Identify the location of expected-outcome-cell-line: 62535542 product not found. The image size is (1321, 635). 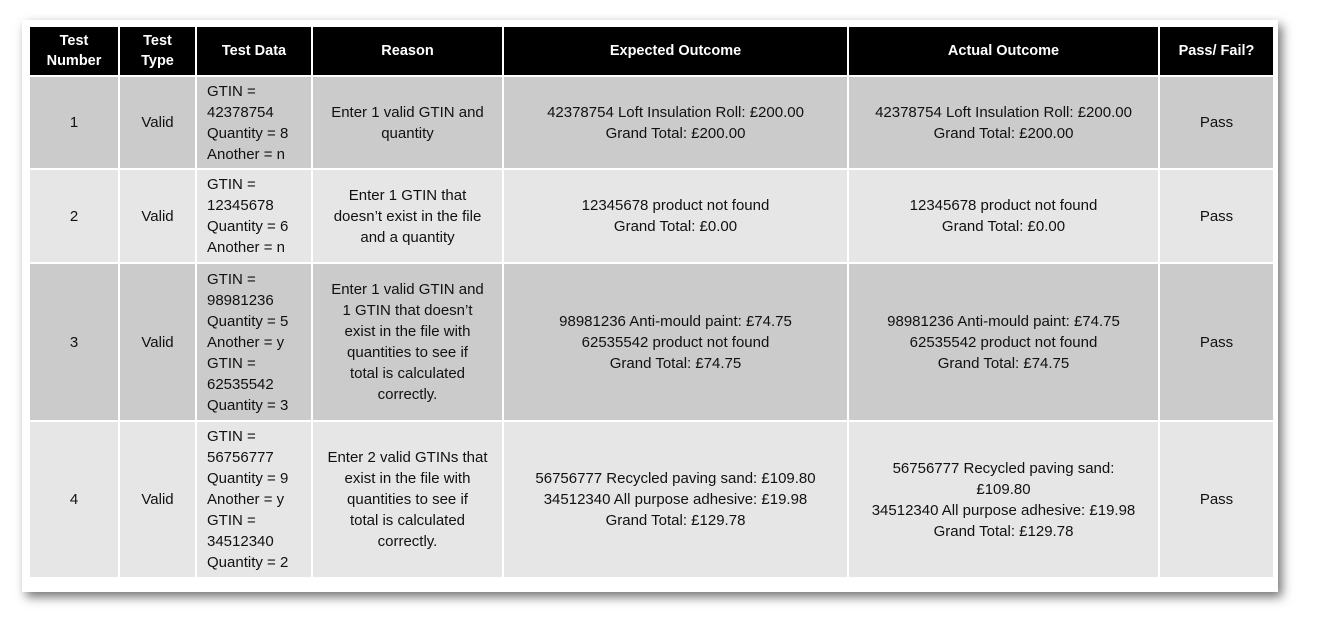
(675, 342).